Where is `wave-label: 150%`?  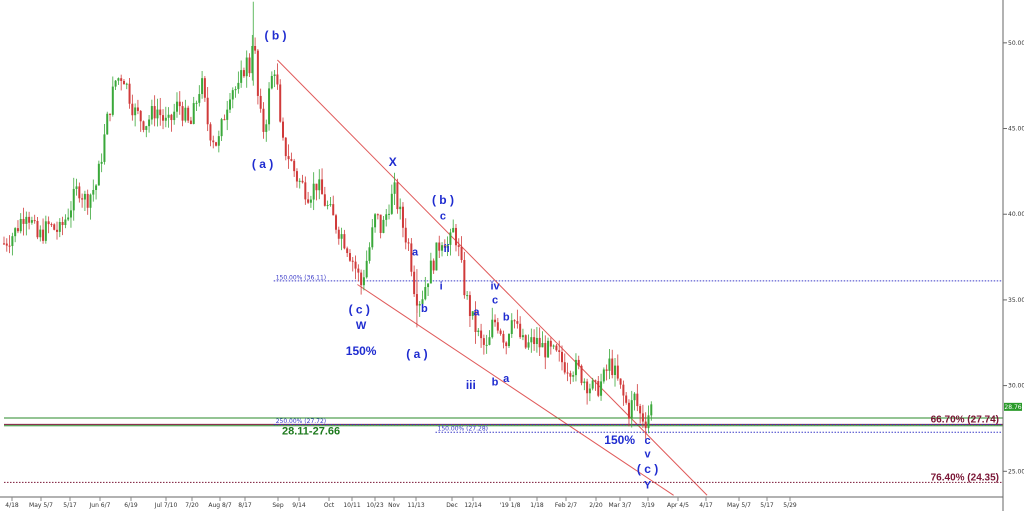
wave-label: 150% is located at coordinates (361, 351).